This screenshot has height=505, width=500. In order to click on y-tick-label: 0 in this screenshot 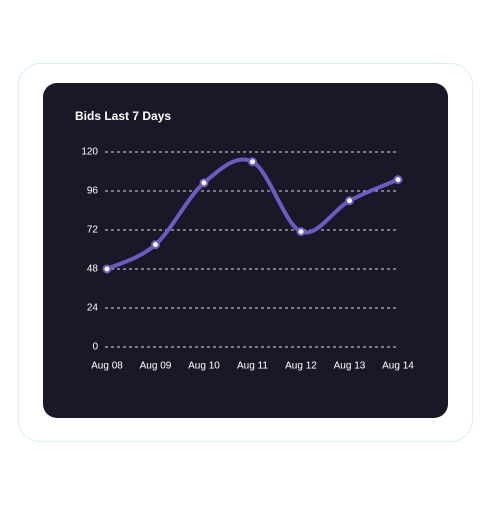, I will do `click(95, 347)`.